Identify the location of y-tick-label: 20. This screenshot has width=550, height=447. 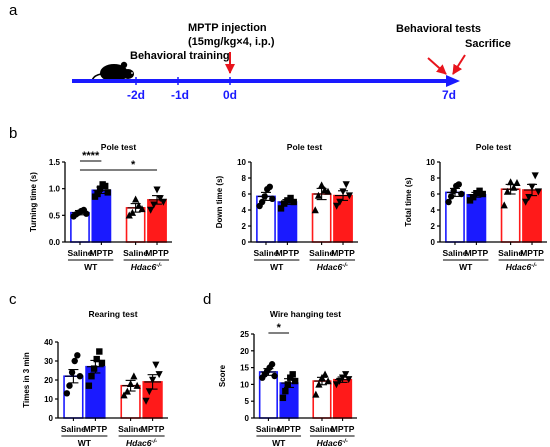
(244, 351).